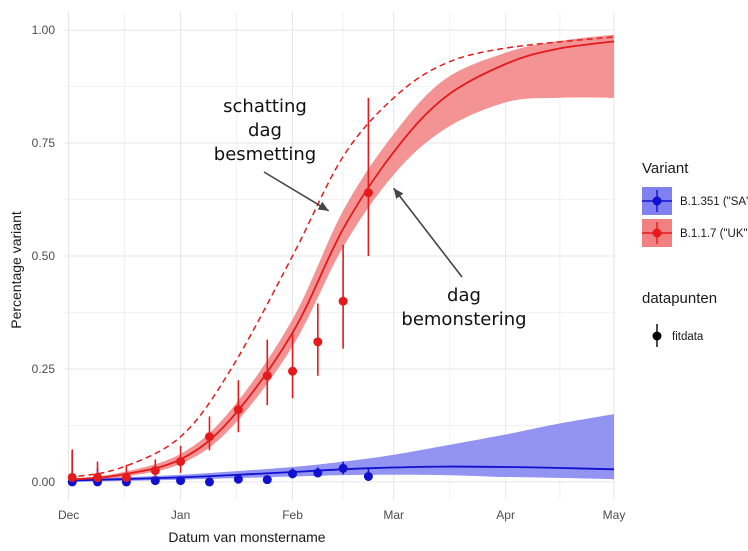  Describe the element at coordinates (292, 515) in the screenshot. I see `x-tick-label: Feb` at that location.